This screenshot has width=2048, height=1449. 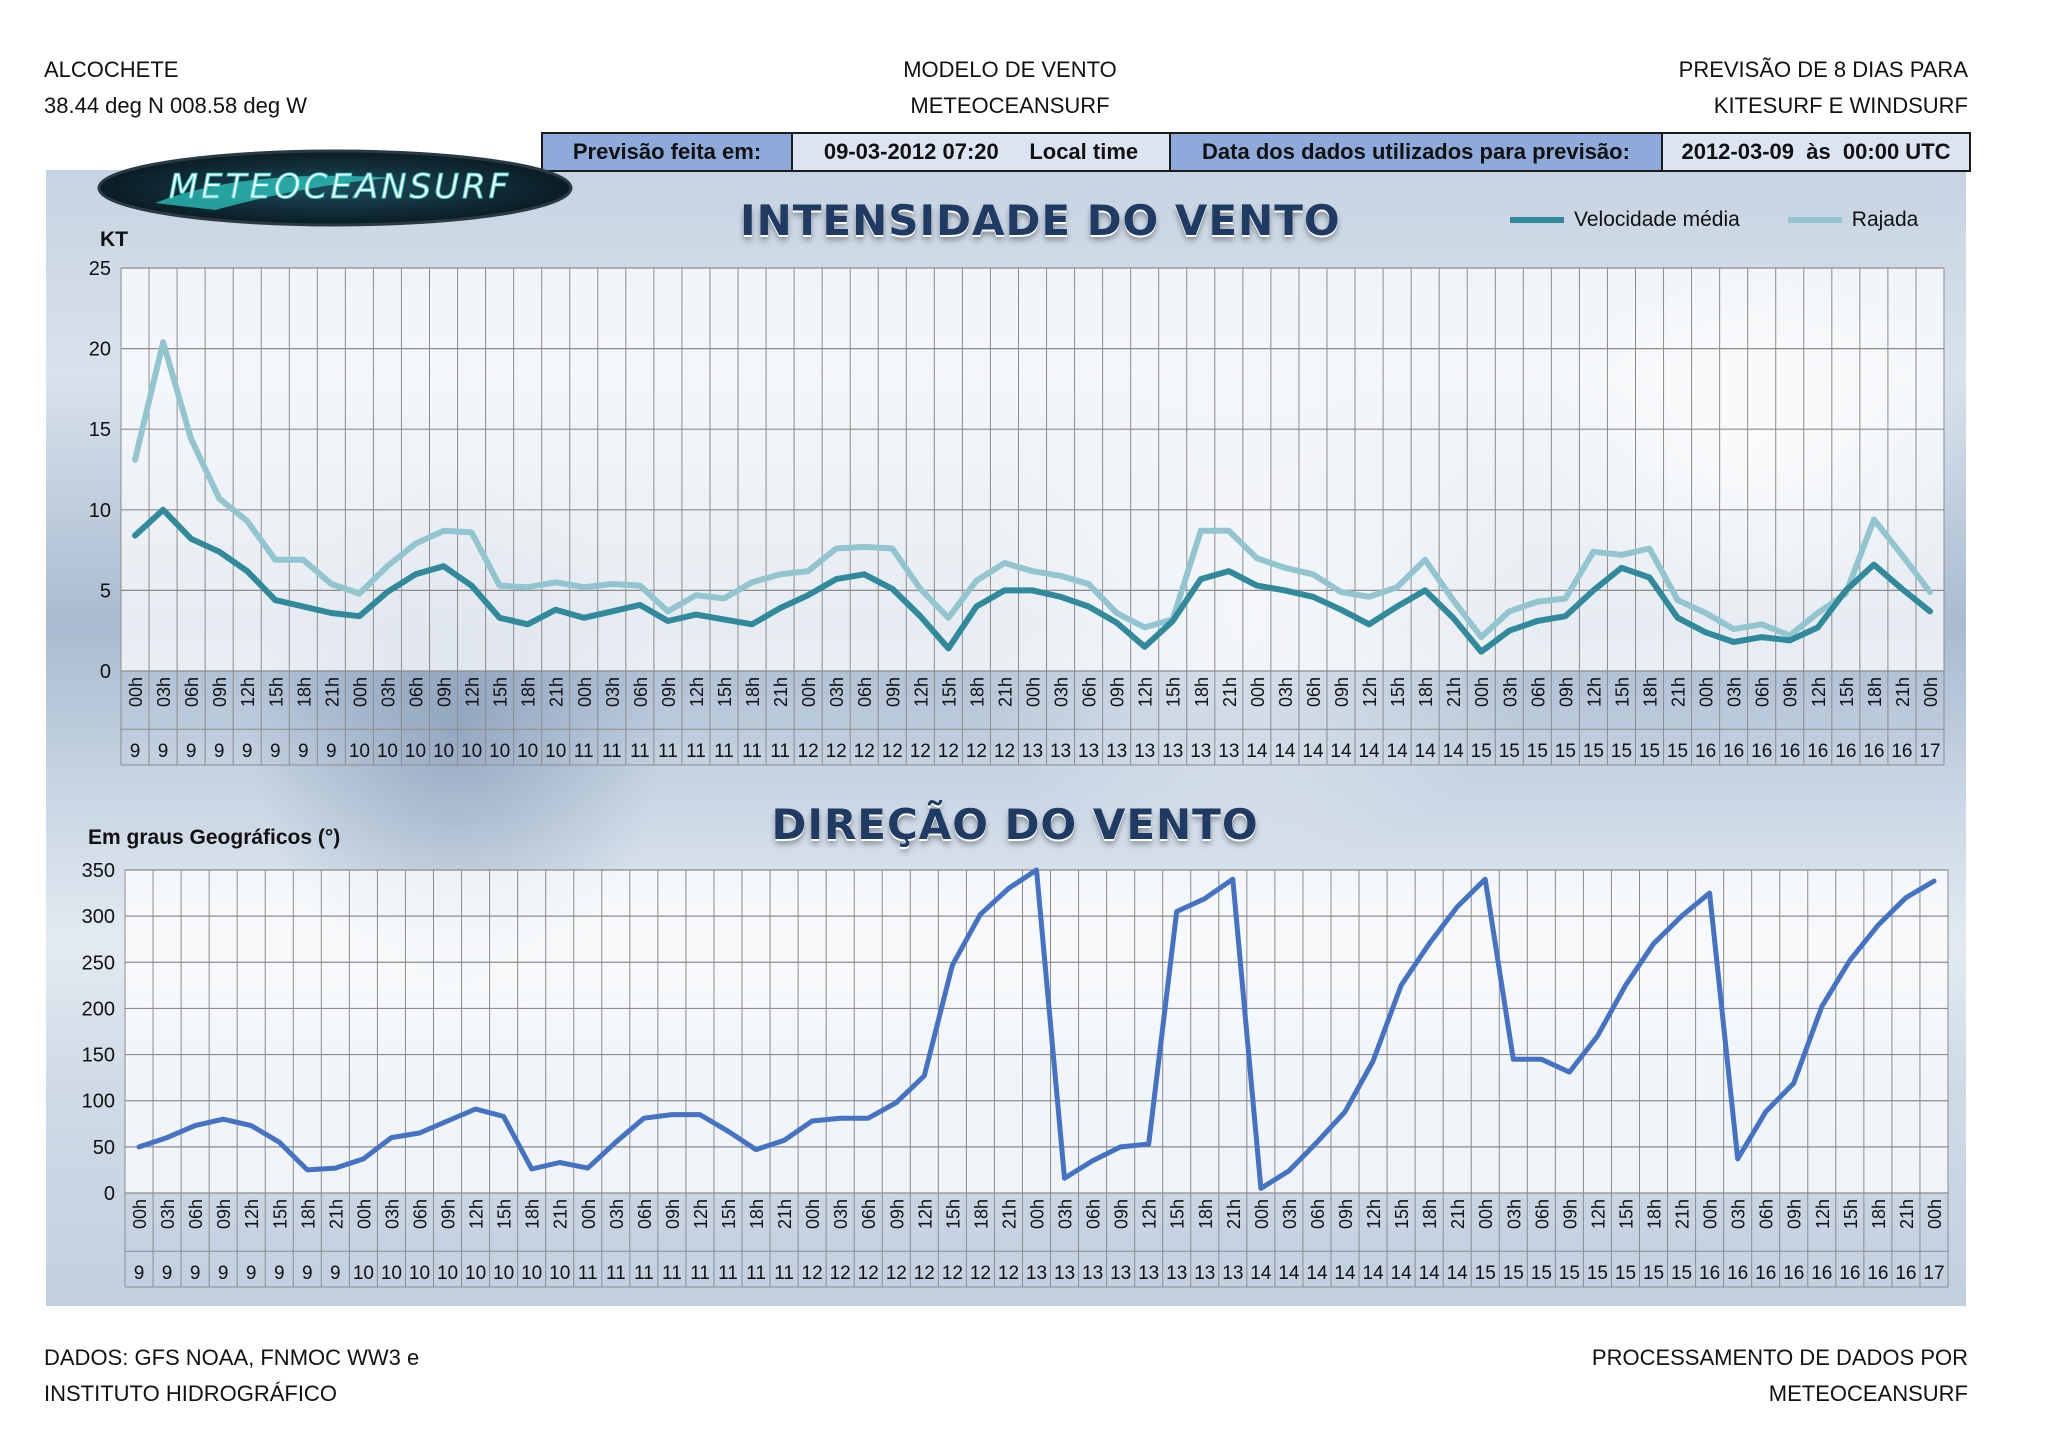 What do you see at coordinates (100, 350) in the screenshot?
I see `wind-speed-y-tick-label: 20` at bounding box center [100, 350].